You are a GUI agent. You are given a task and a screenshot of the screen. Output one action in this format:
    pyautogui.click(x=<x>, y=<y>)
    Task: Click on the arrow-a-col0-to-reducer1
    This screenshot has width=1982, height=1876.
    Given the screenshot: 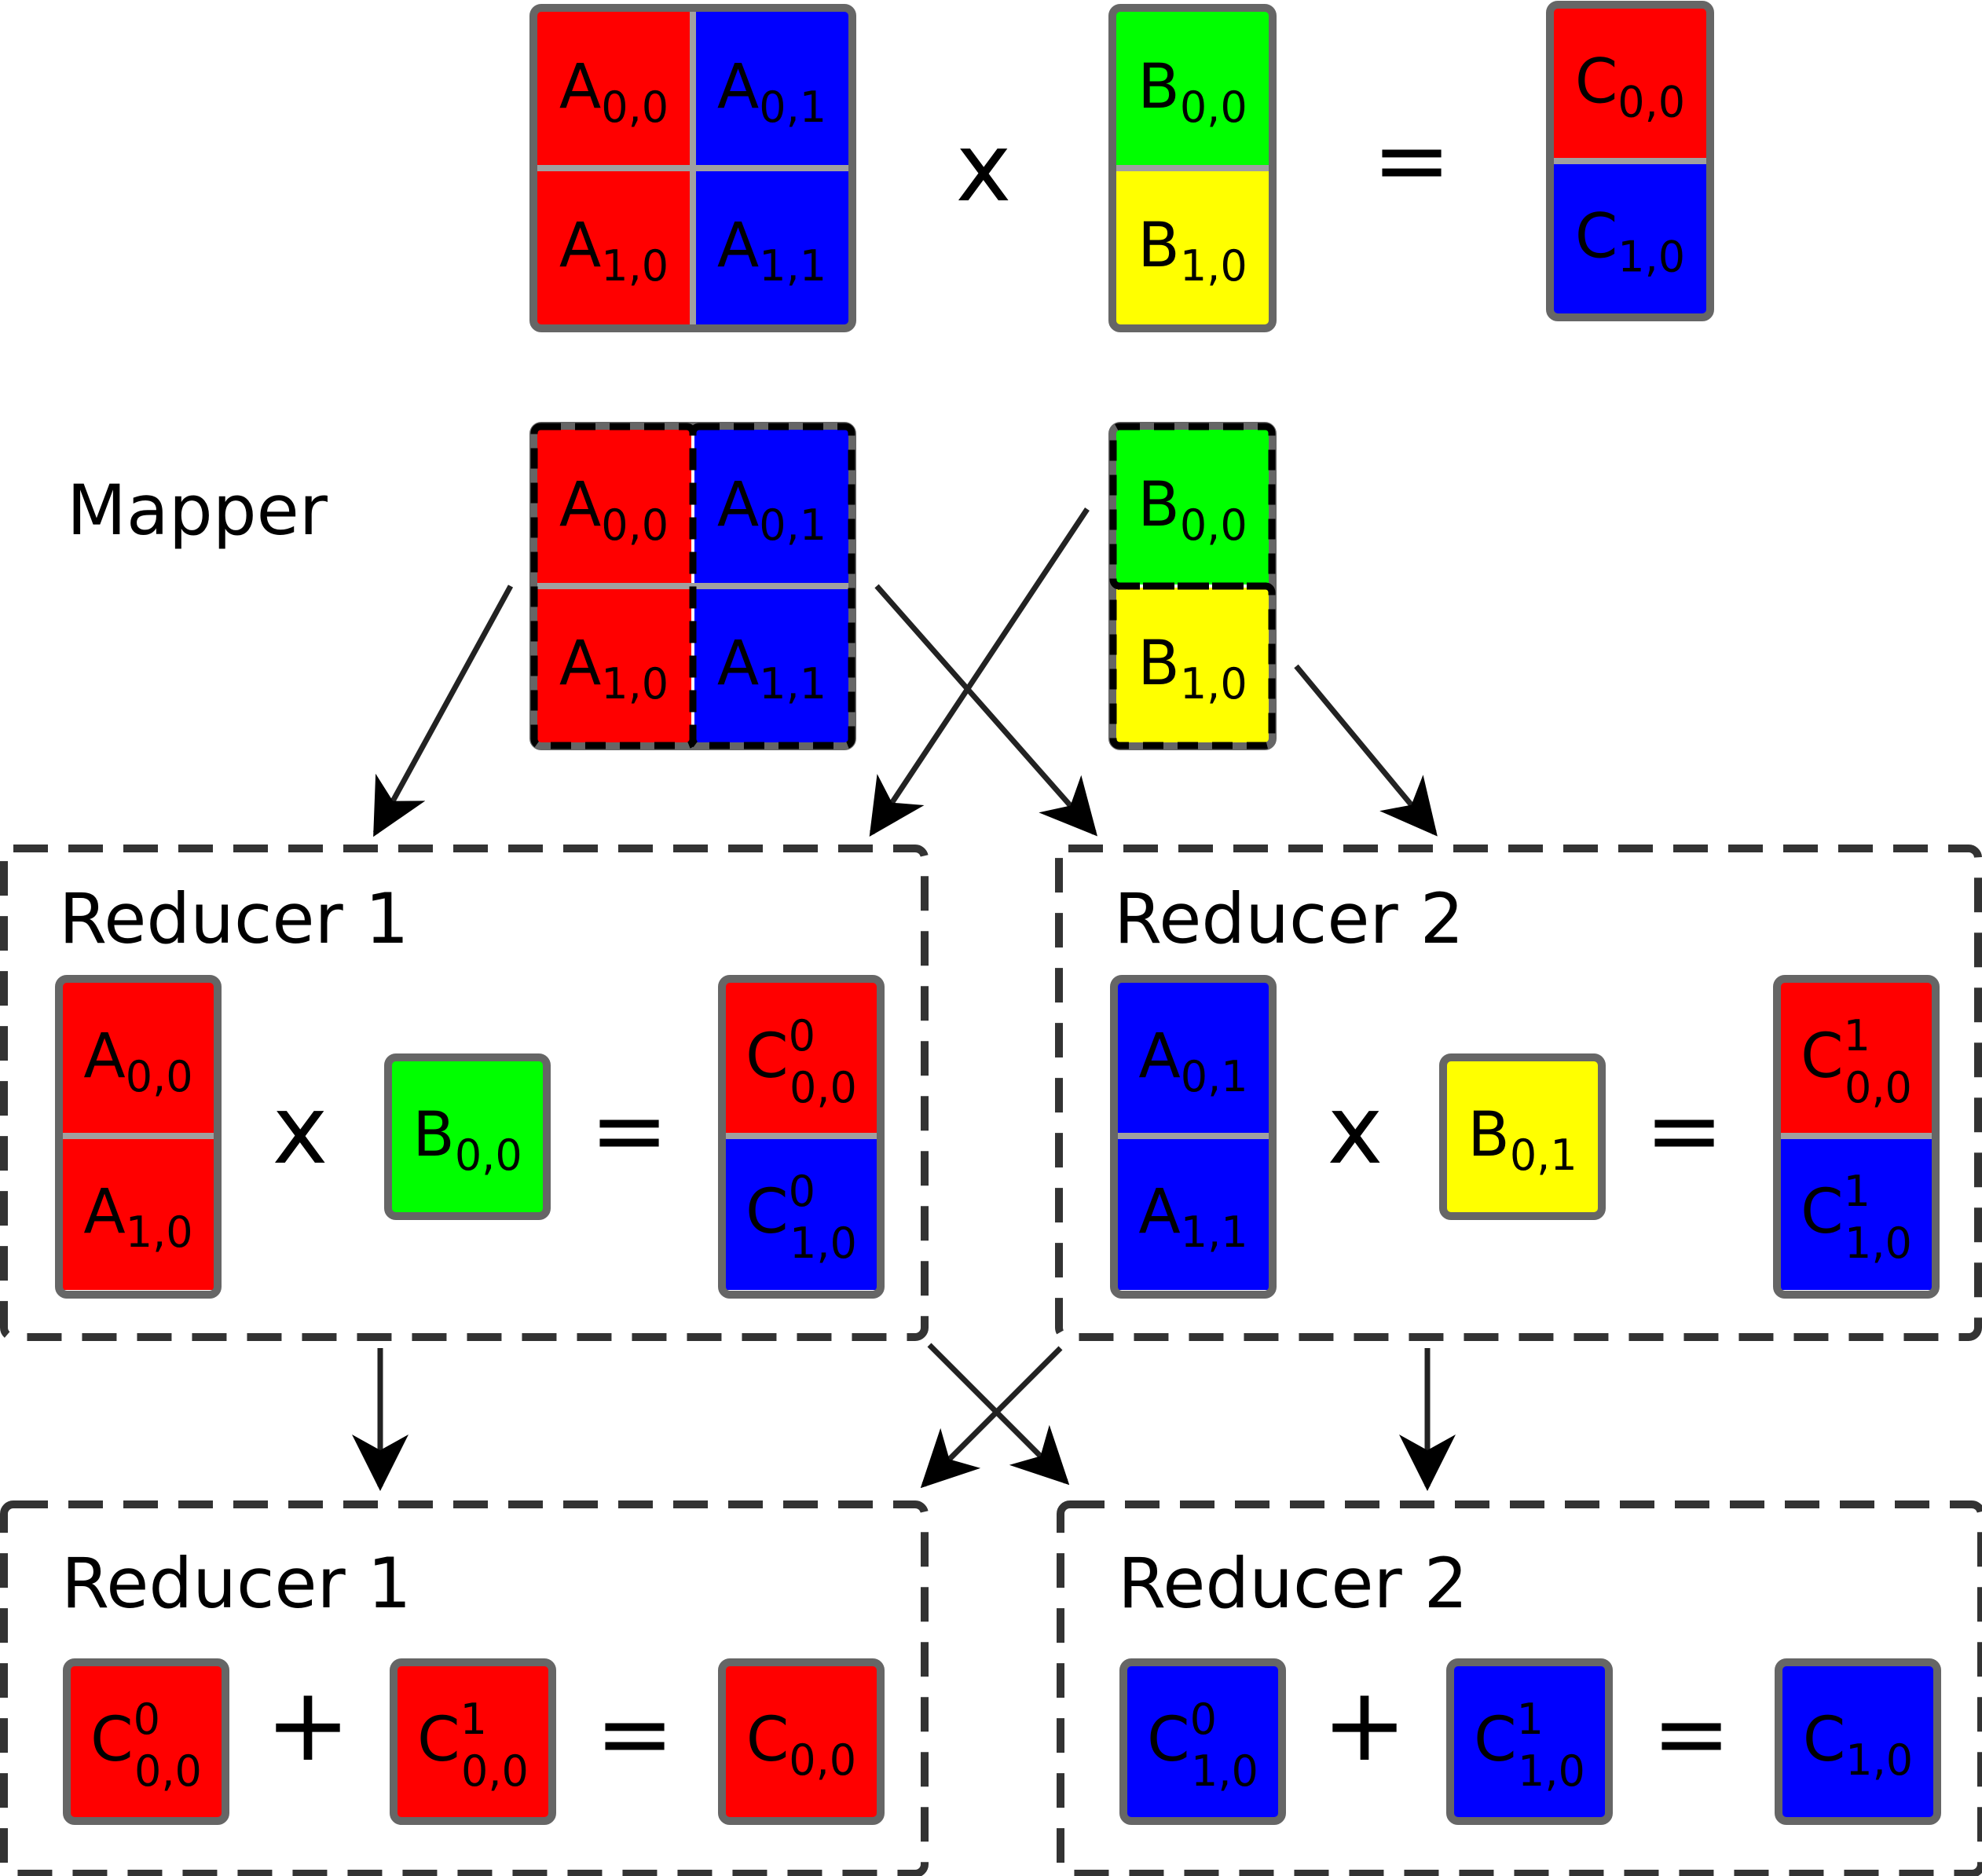 What is the action you would take?
    pyautogui.click(x=443, y=710)
    